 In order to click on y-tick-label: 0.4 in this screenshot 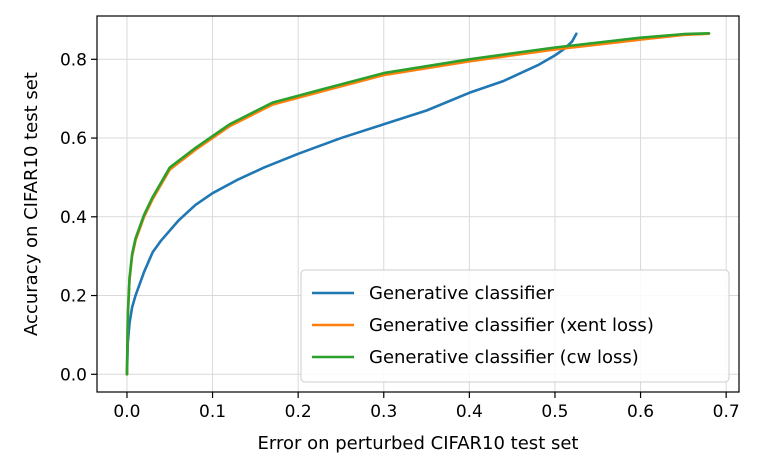, I will do `click(73, 218)`.